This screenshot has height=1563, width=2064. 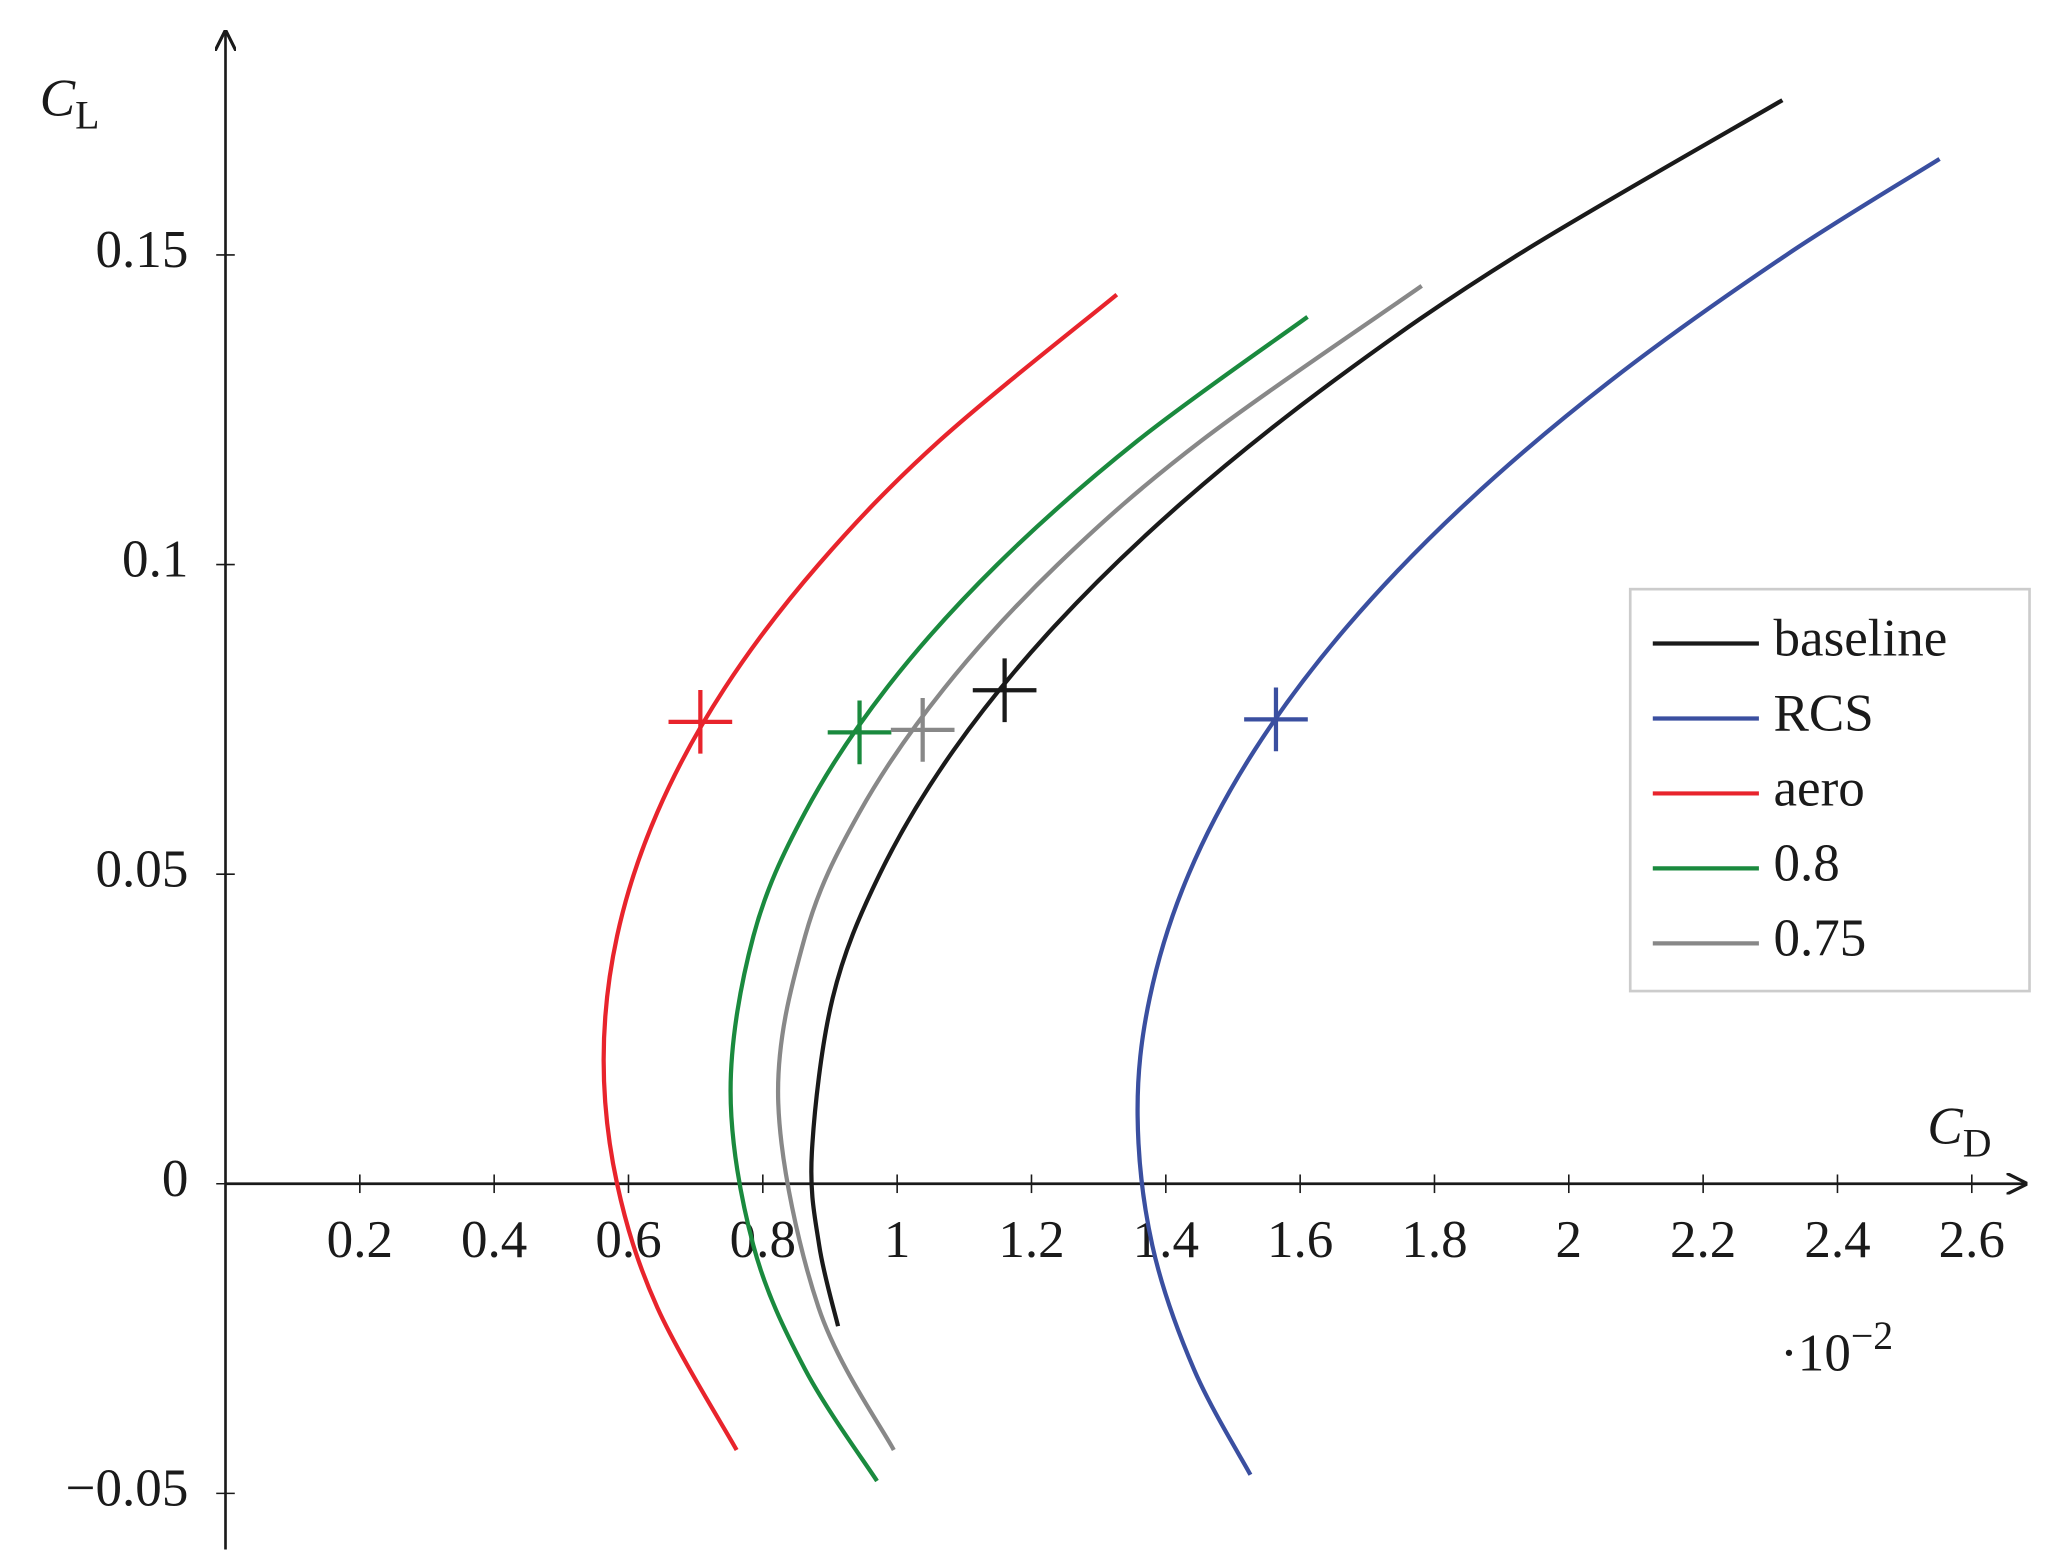 What do you see at coordinates (87, 116) in the screenshot?
I see `y-axis-label-sub: L` at bounding box center [87, 116].